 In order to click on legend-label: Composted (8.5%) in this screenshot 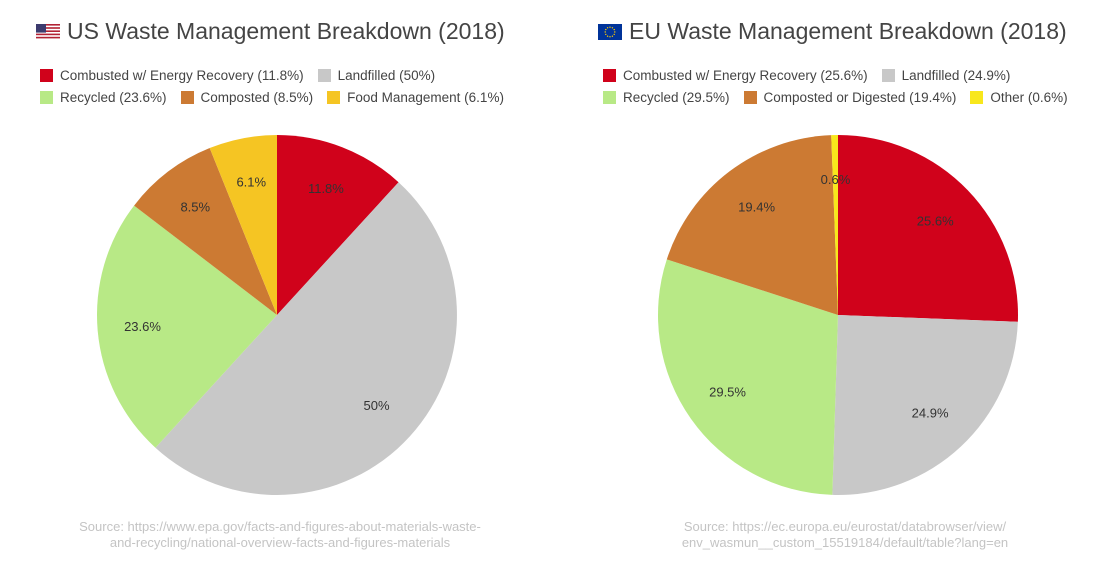, I will do `click(257, 97)`.